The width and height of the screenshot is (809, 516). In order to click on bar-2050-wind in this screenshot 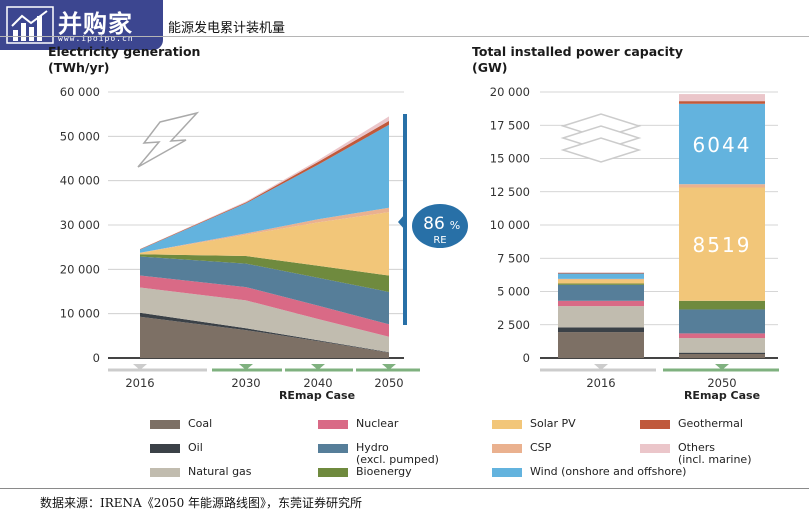, I will do `click(722, 144)`.